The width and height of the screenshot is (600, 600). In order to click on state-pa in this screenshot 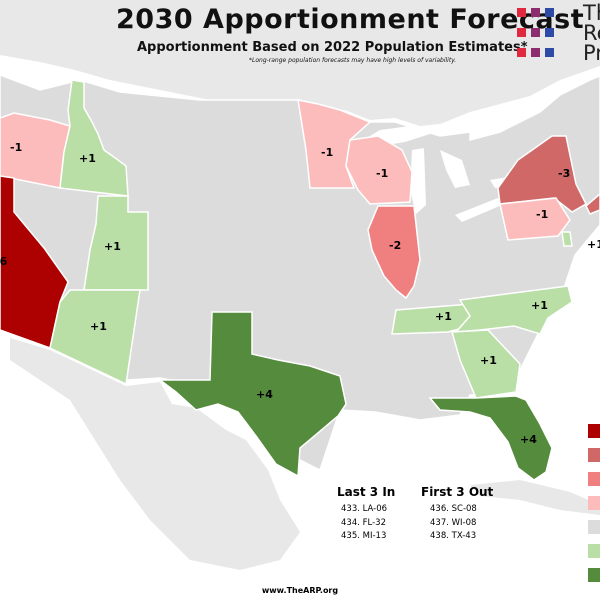, I will do `click(535, 219)`.